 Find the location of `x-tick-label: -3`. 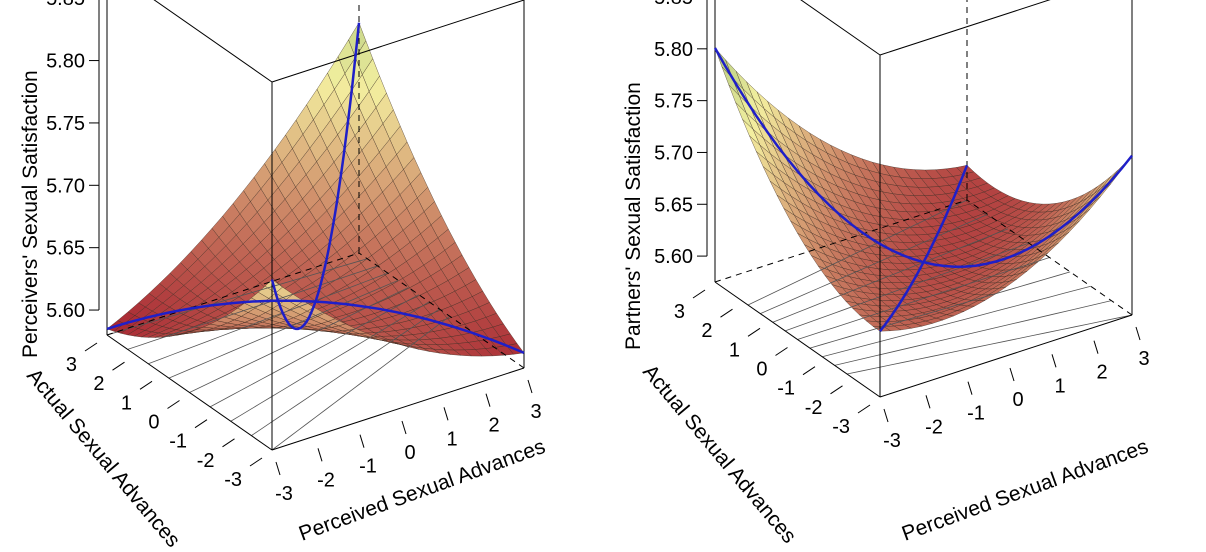

x-tick-label: -3 is located at coordinates (892, 441).